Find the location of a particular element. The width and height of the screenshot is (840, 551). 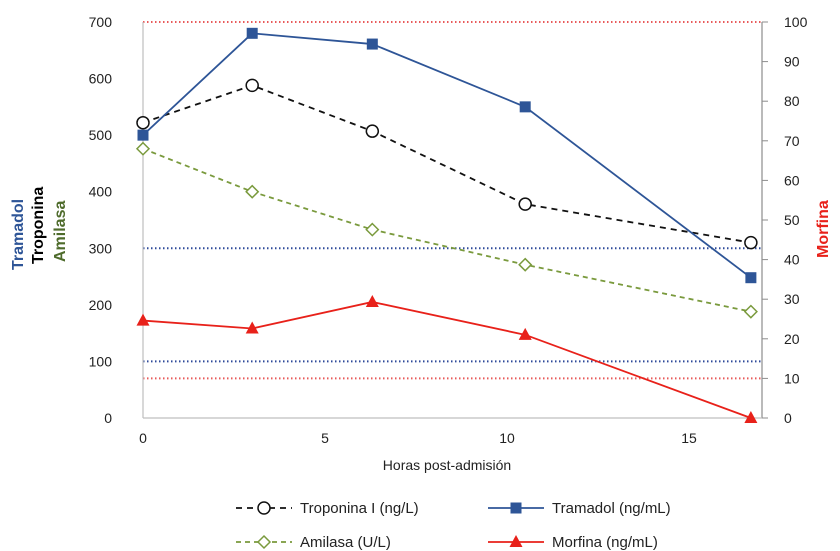

left-tick-label: 700 is located at coordinates (101, 22).